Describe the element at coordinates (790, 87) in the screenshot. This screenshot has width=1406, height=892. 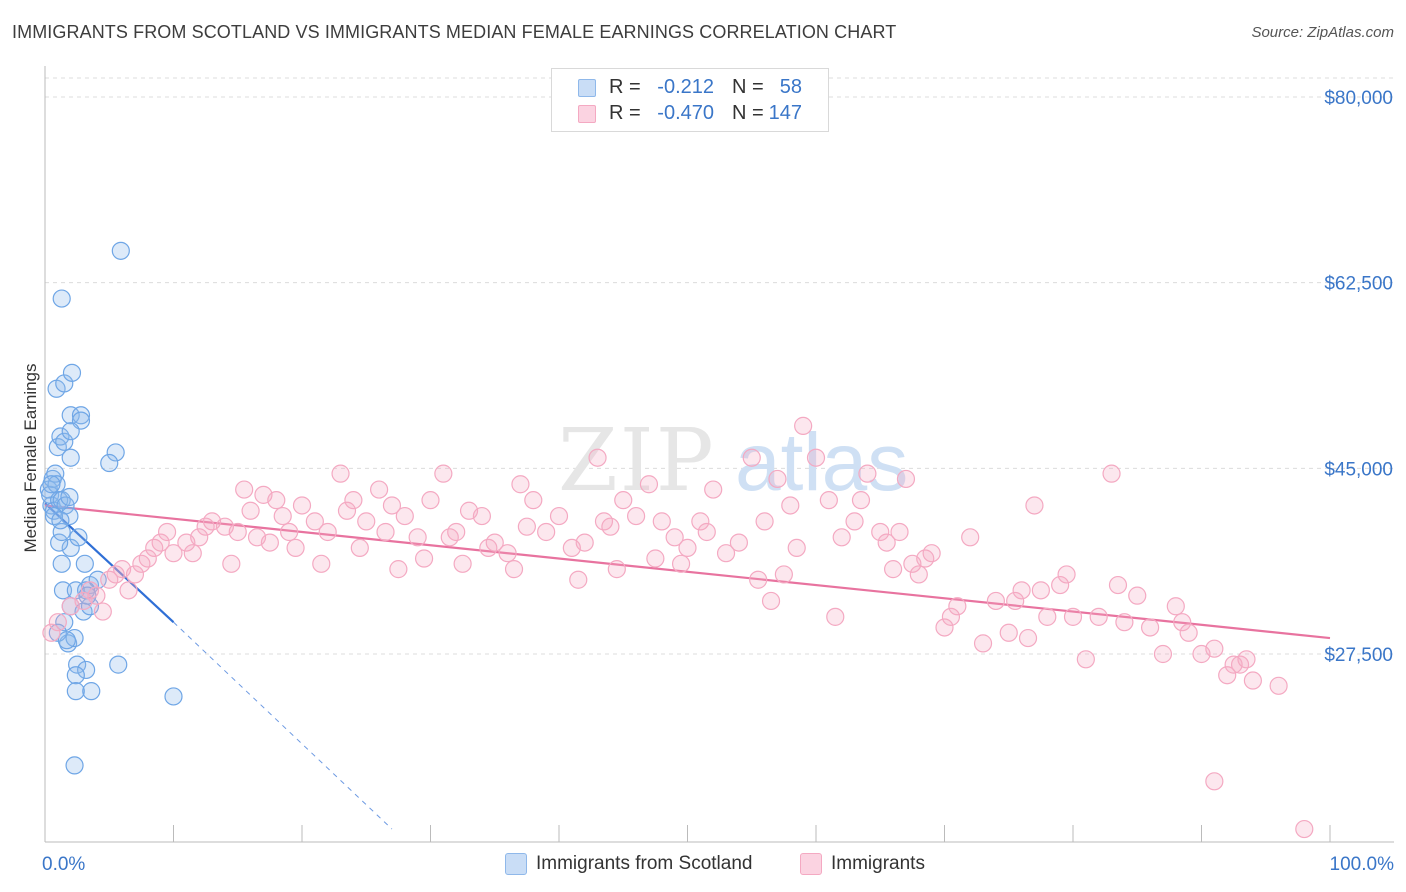
I see `legend-n-value: 58` at that location.